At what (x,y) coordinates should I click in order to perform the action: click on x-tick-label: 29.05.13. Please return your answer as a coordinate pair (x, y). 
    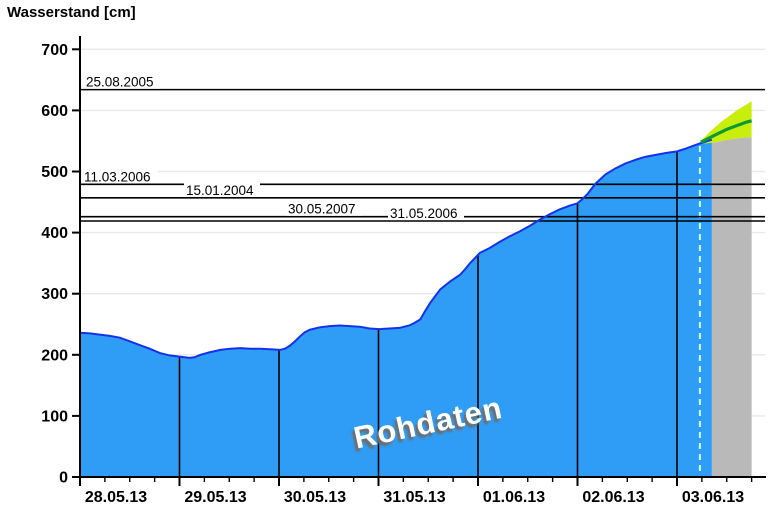
    Looking at the image, I should click on (215, 497).